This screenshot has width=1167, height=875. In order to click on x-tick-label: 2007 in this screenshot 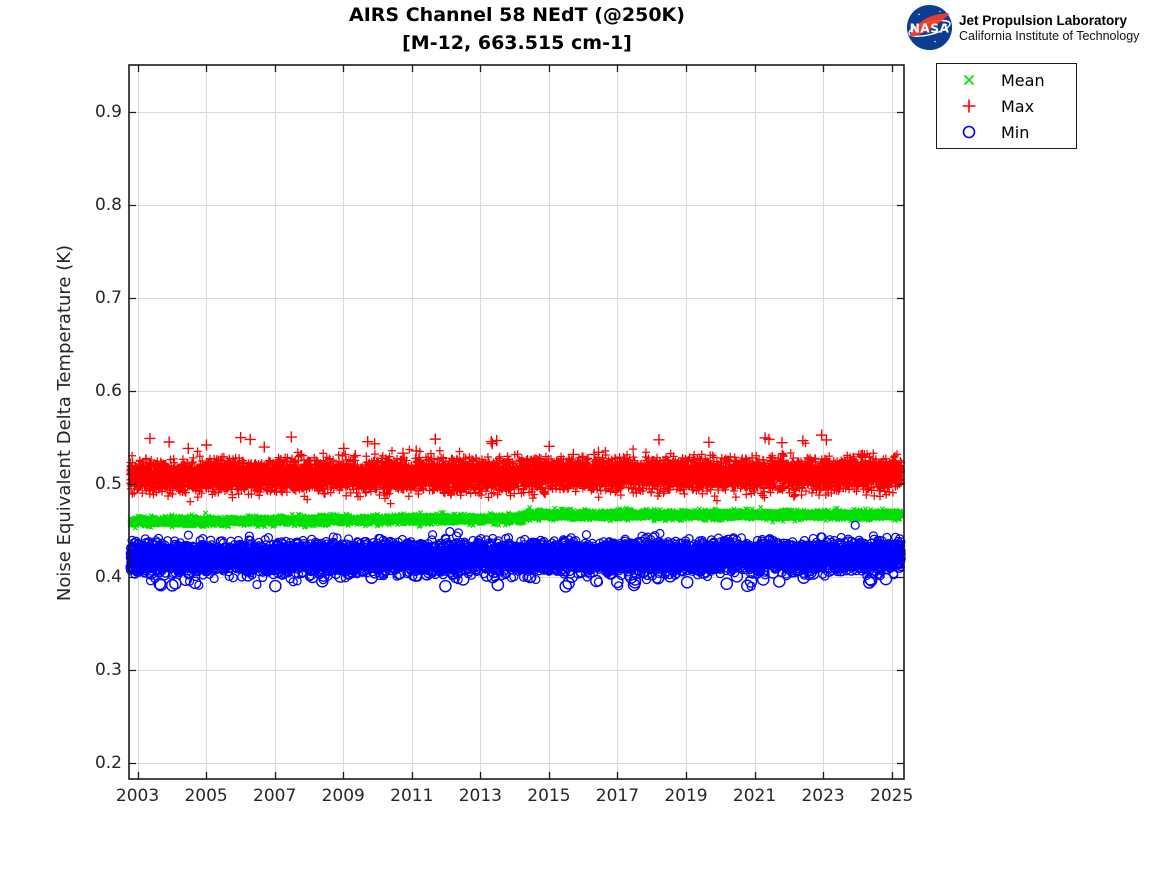, I will do `click(275, 796)`.